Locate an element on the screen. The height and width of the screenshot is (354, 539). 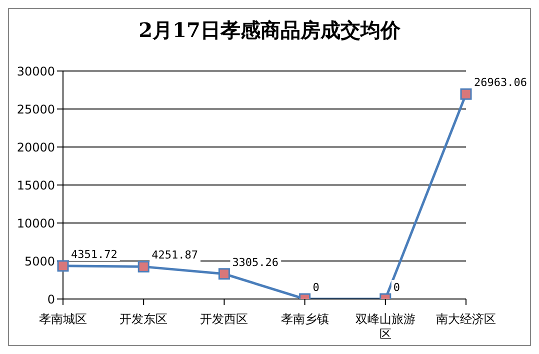
data-label: 3305.26 is located at coordinates (255, 262).